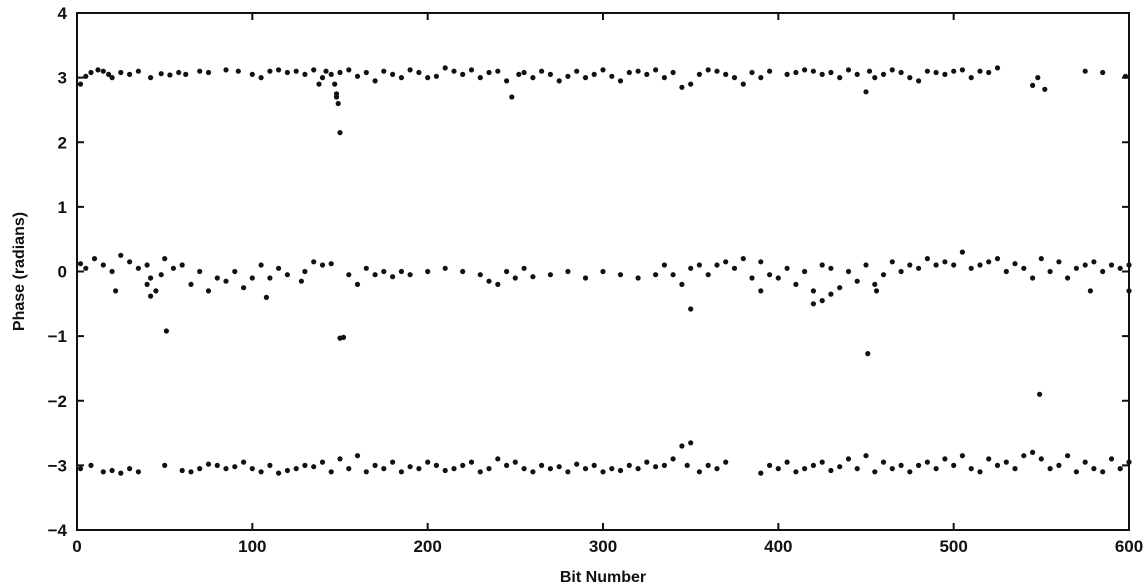  I want to click on y-tick-label: −3, so click(57, 465).